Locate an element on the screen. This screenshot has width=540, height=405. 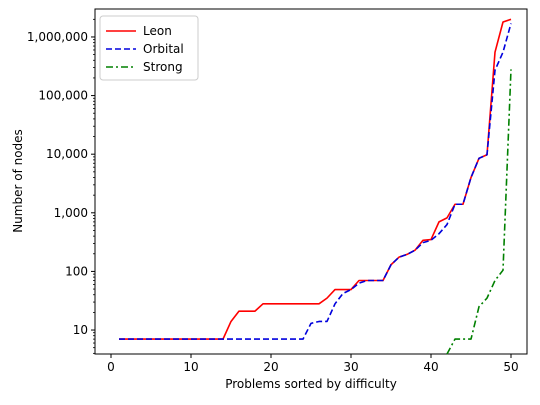
x-tick-label: 20 is located at coordinates (270, 367).